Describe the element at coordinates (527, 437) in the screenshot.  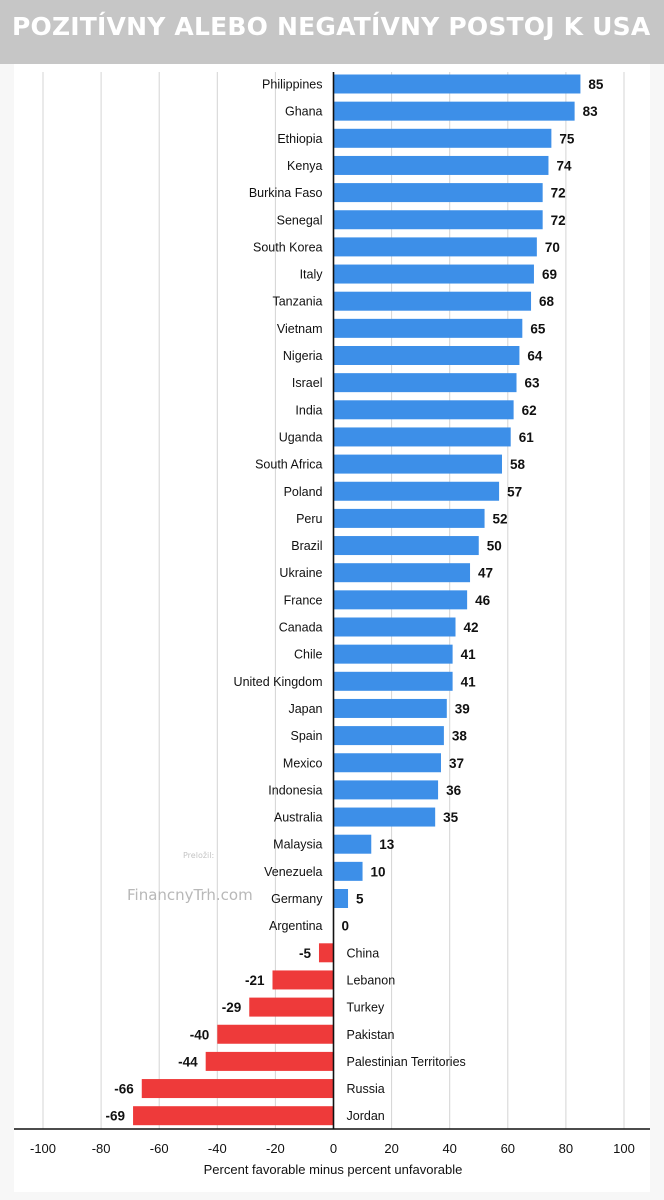
I see `data-label: 61` at that location.